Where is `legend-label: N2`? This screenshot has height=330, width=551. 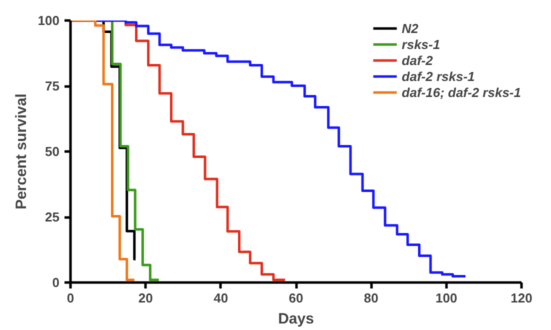 legend-label: N2 is located at coordinates (411, 28).